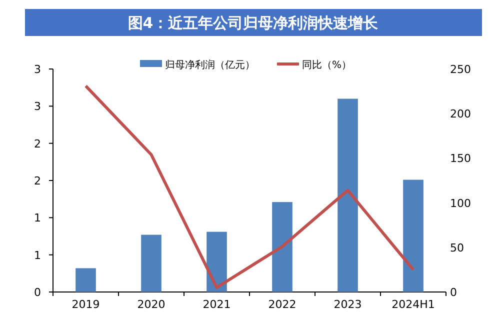  I want to click on y2-tick-label: 100, so click(460, 203).